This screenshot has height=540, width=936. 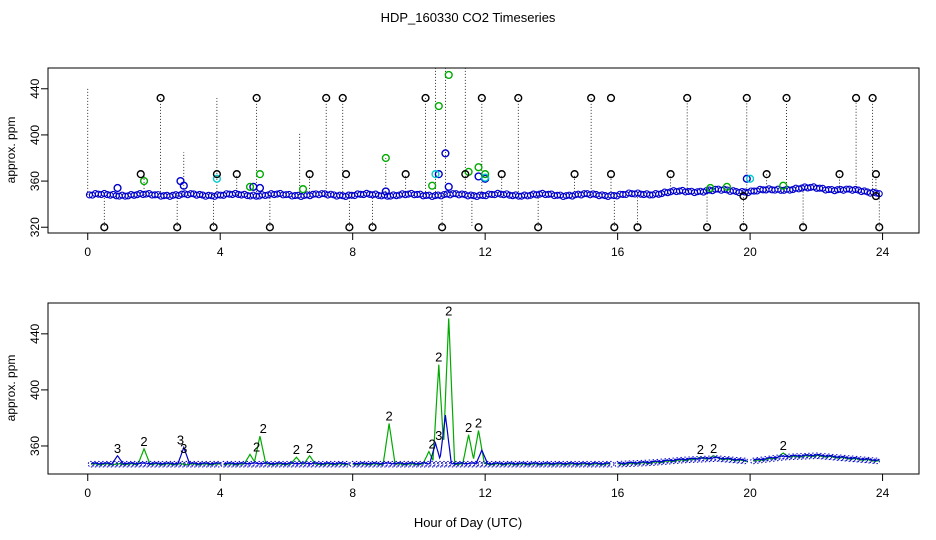 What do you see at coordinates (117, 448) in the screenshot?
I see `series-number-label: 3` at bounding box center [117, 448].